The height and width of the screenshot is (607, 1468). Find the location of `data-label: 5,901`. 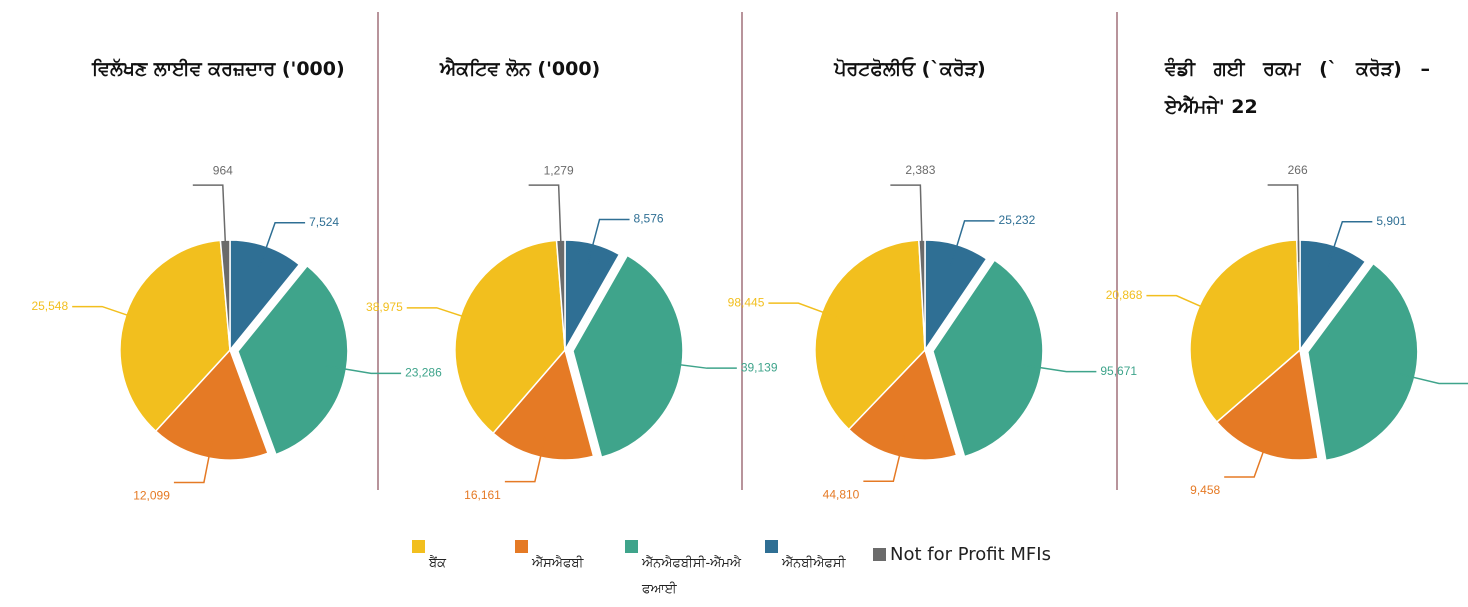

data-label: 5,901 is located at coordinates (1391, 221).